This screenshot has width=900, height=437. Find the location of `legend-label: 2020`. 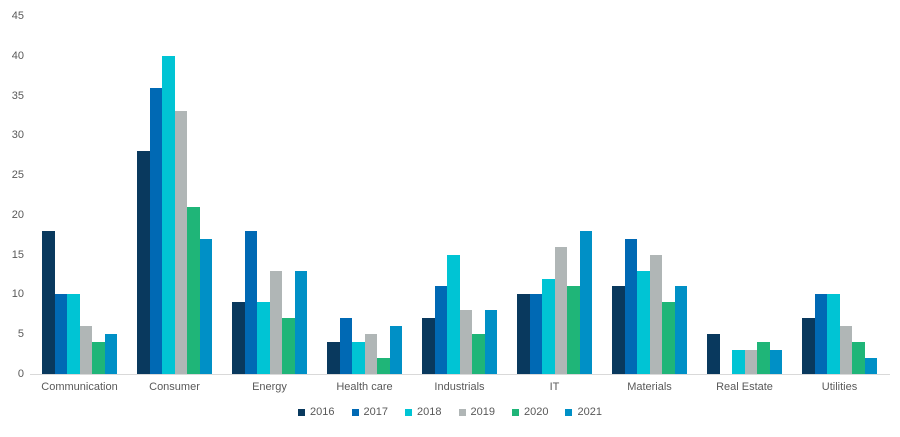

legend-label: 2020 is located at coordinates (536, 412).